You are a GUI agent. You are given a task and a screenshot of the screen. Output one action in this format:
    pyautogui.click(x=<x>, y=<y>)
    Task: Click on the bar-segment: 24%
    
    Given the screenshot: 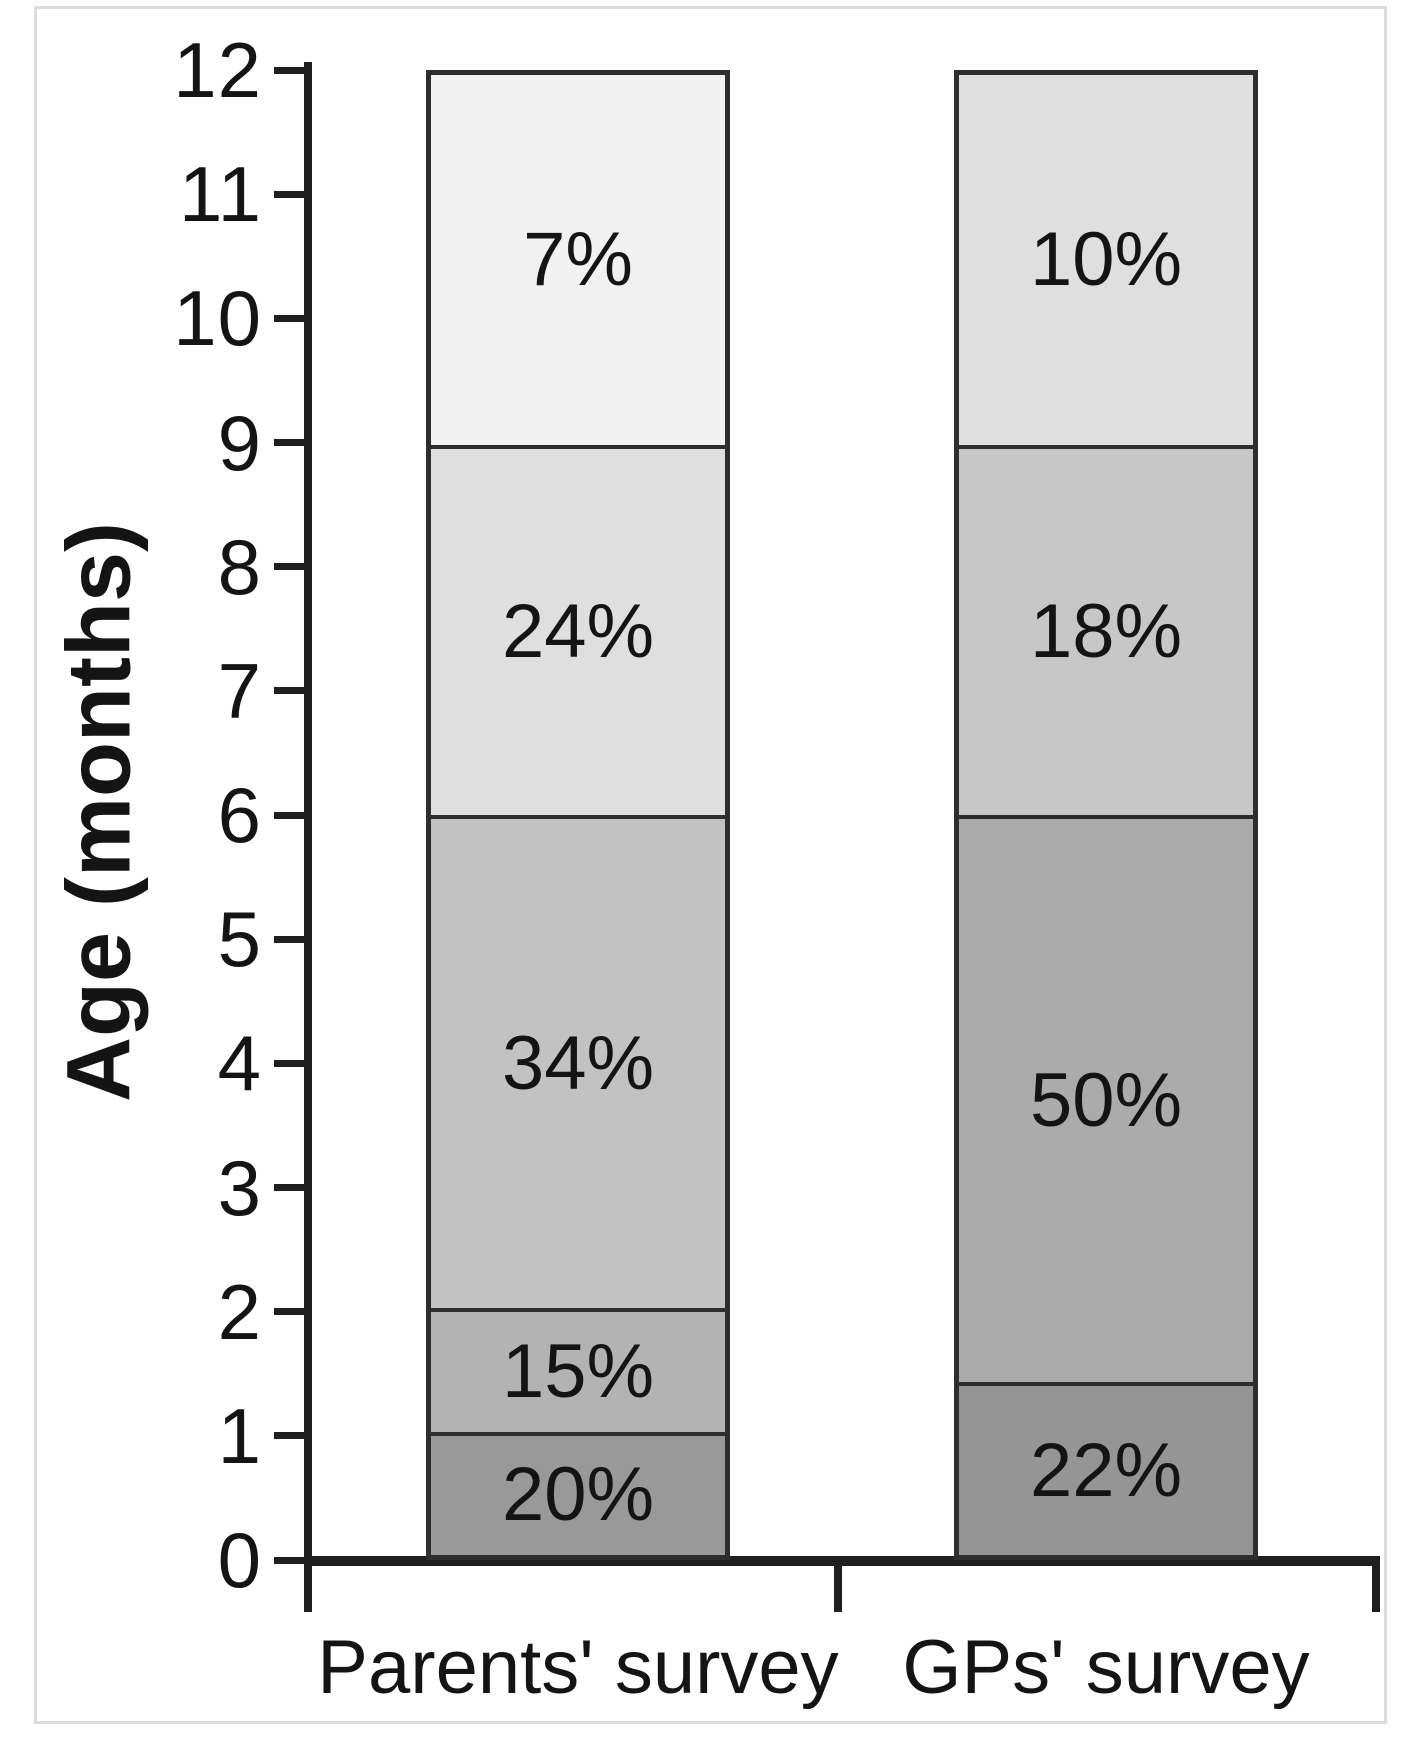 What is the action you would take?
    pyautogui.click(x=578, y=630)
    